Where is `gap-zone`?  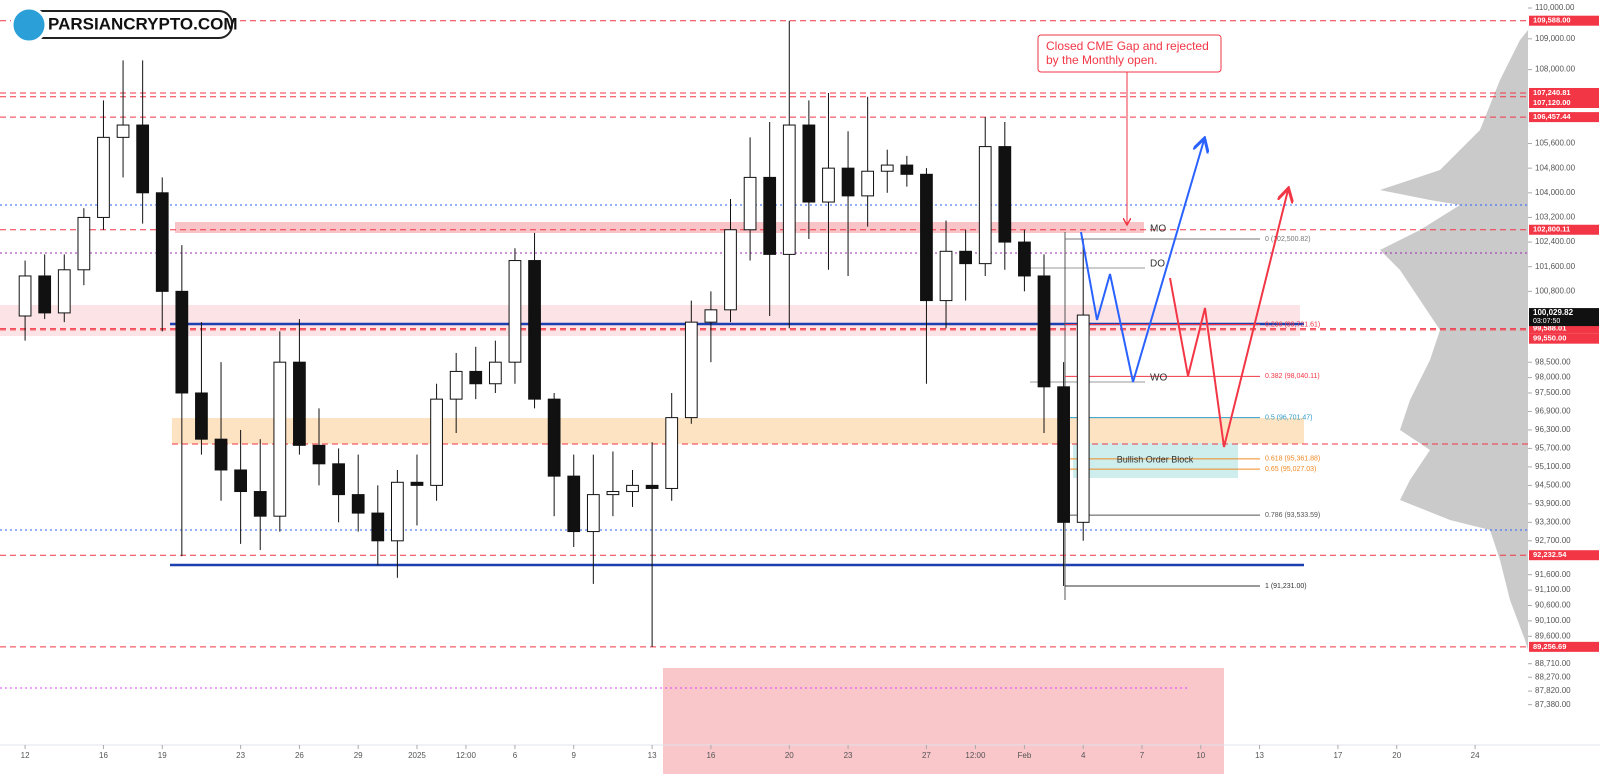 gap-zone is located at coordinates (943, 721).